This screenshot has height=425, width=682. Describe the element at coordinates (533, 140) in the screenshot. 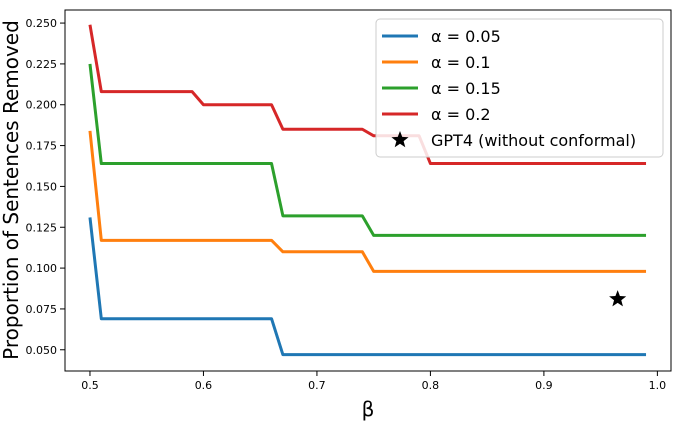

I see `legend-label-gpt4-without-conformal: GPT4 (without conformal)` at that location.